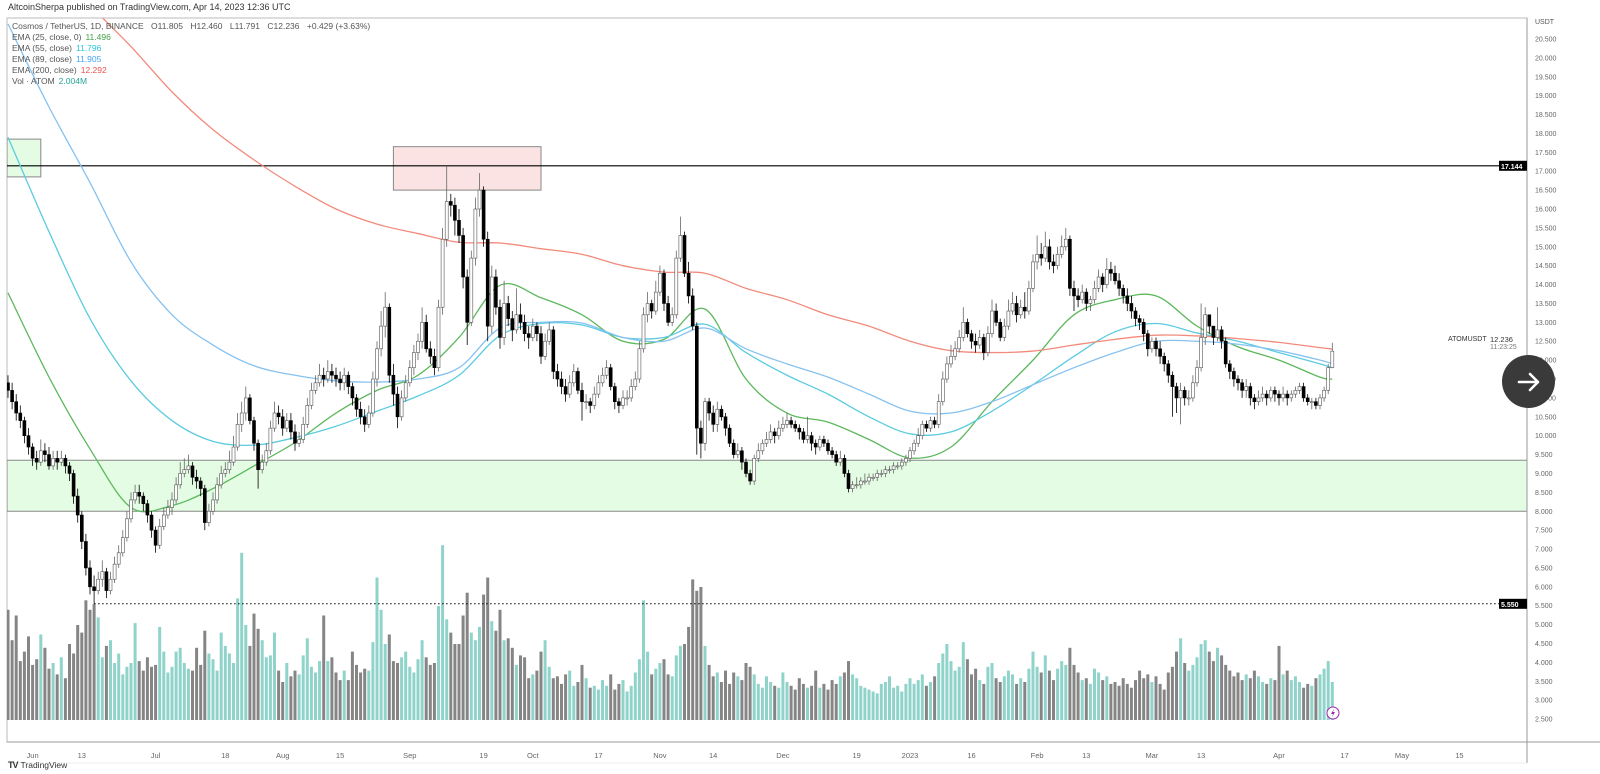 The height and width of the screenshot is (774, 1600). Describe the element at coordinates (1528, 381) in the screenshot. I see `next-arrow-button` at that location.